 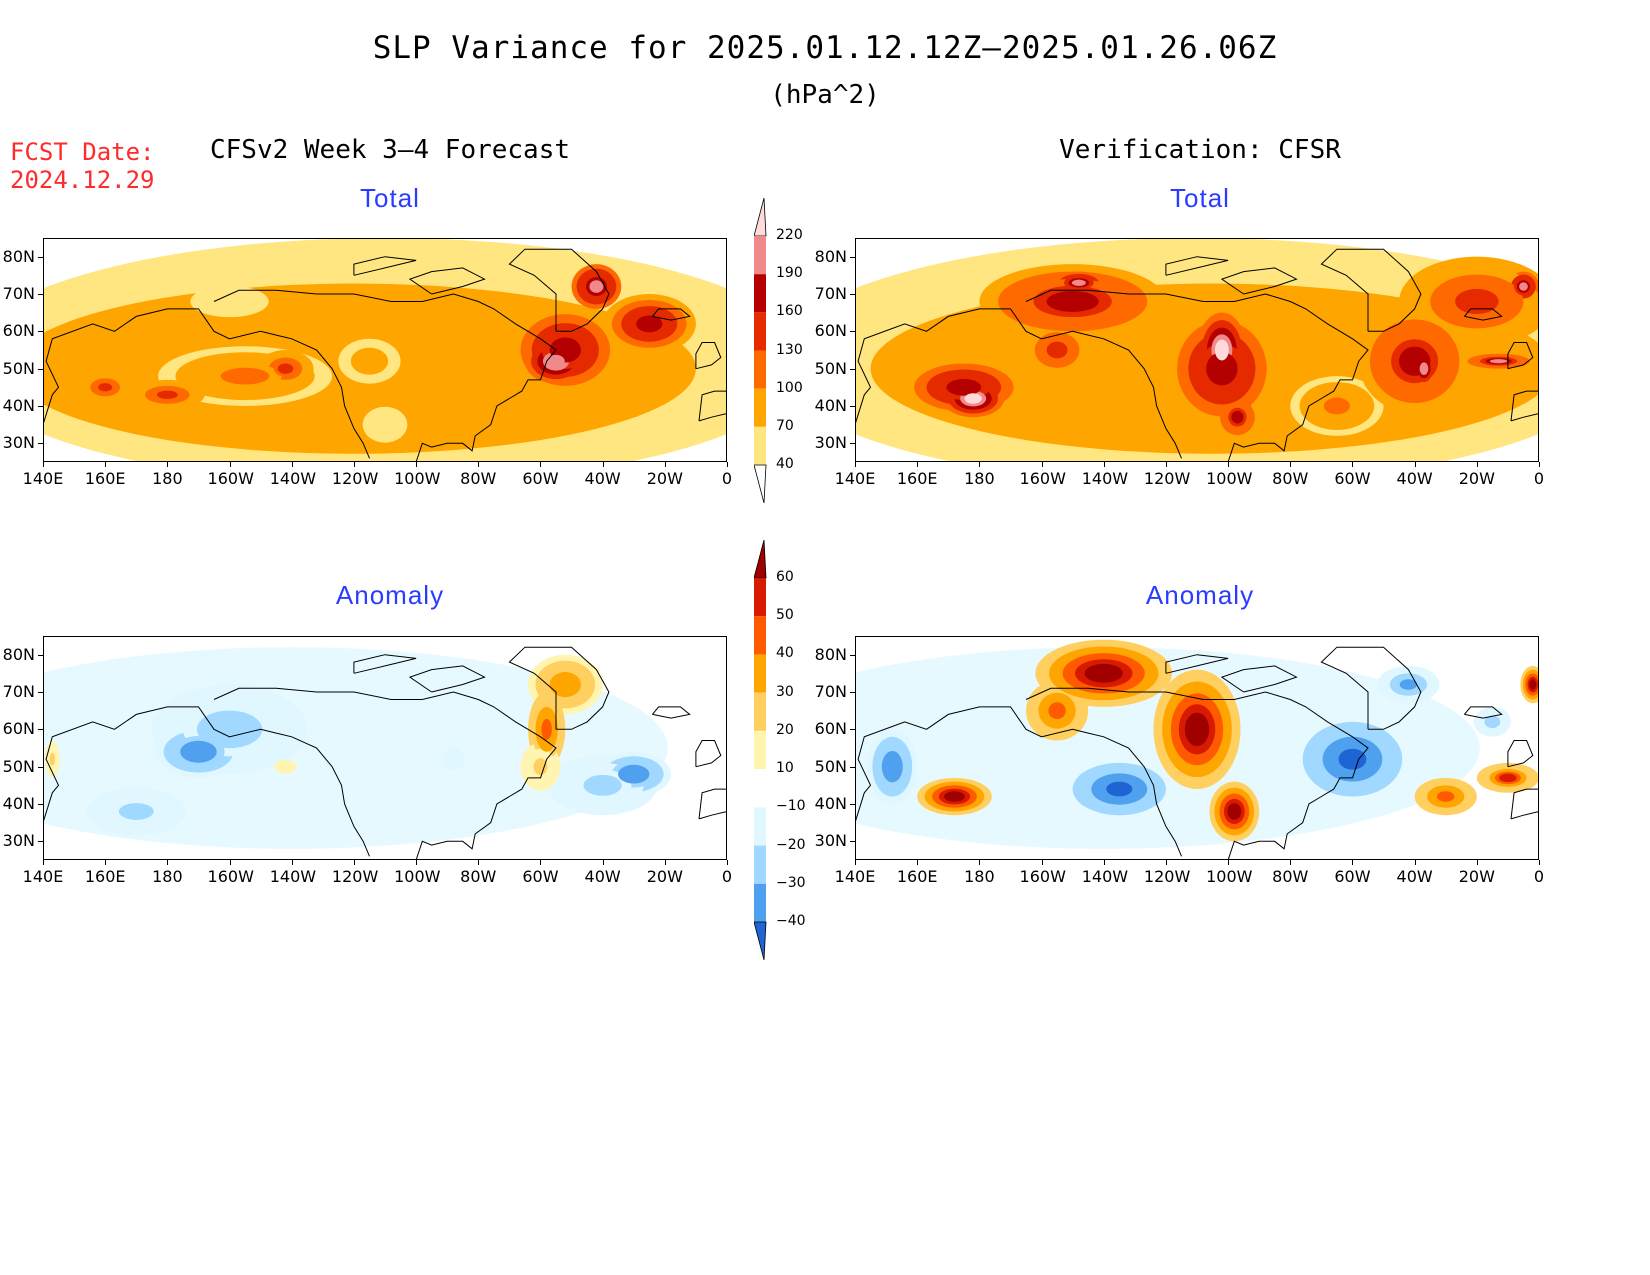 I want to click on lat-tick-label: 40N, so click(x=18, y=405).